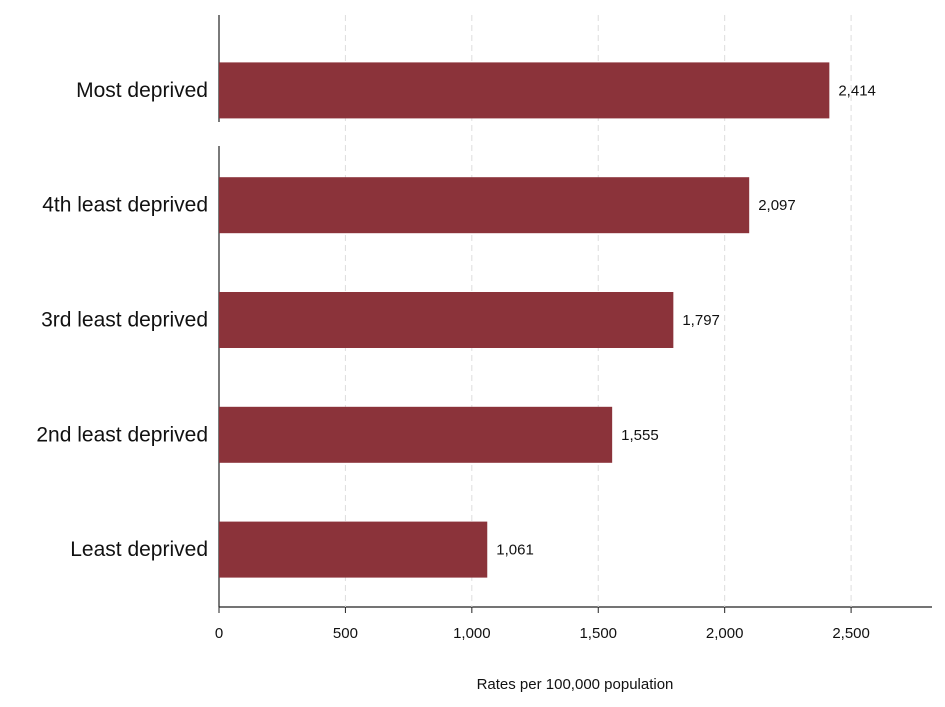 The image size is (945, 707). Describe the element at coordinates (598, 633) in the screenshot. I see `x-tick-label: 1,500` at that location.